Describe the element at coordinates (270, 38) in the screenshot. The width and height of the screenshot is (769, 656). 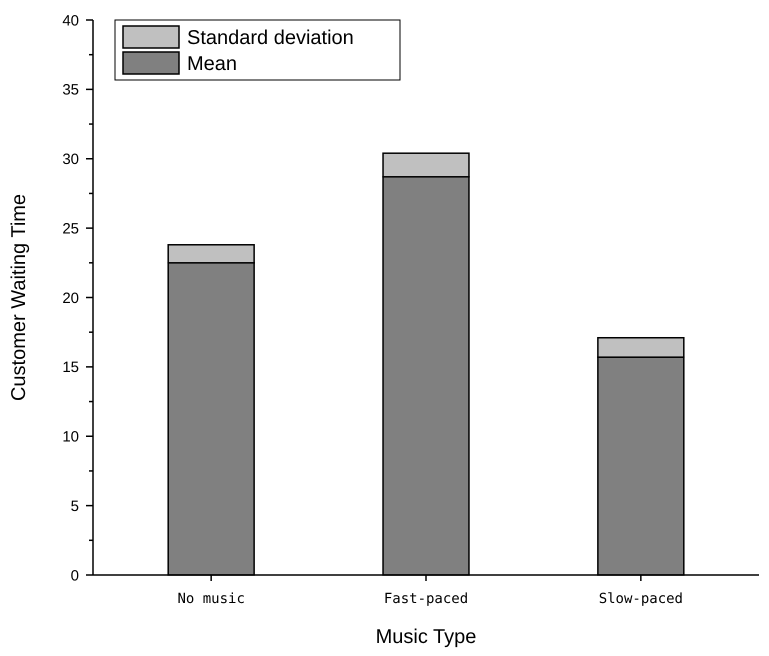
I see `legend-label: Standard deviation` at that location.